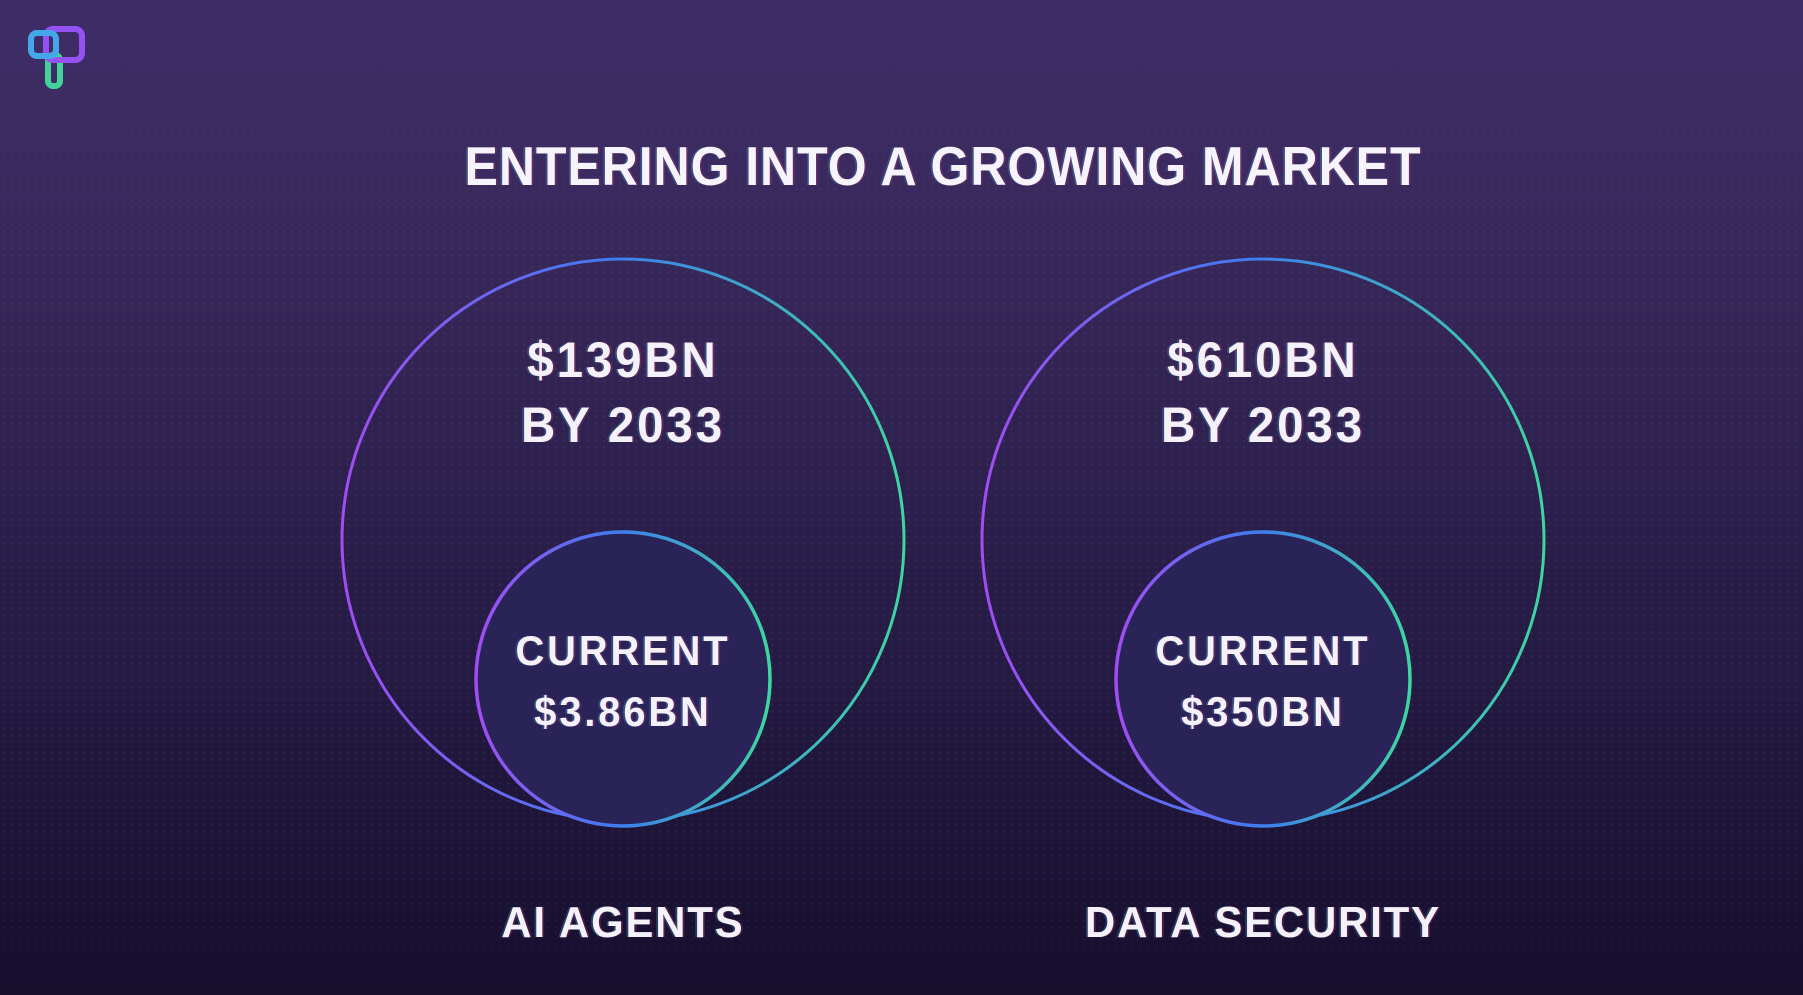 This screenshot has height=995, width=1803. What do you see at coordinates (1262, 922) in the screenshot?
I see `category-label: DATA SECURITY` at bounding box center [1262, 922].